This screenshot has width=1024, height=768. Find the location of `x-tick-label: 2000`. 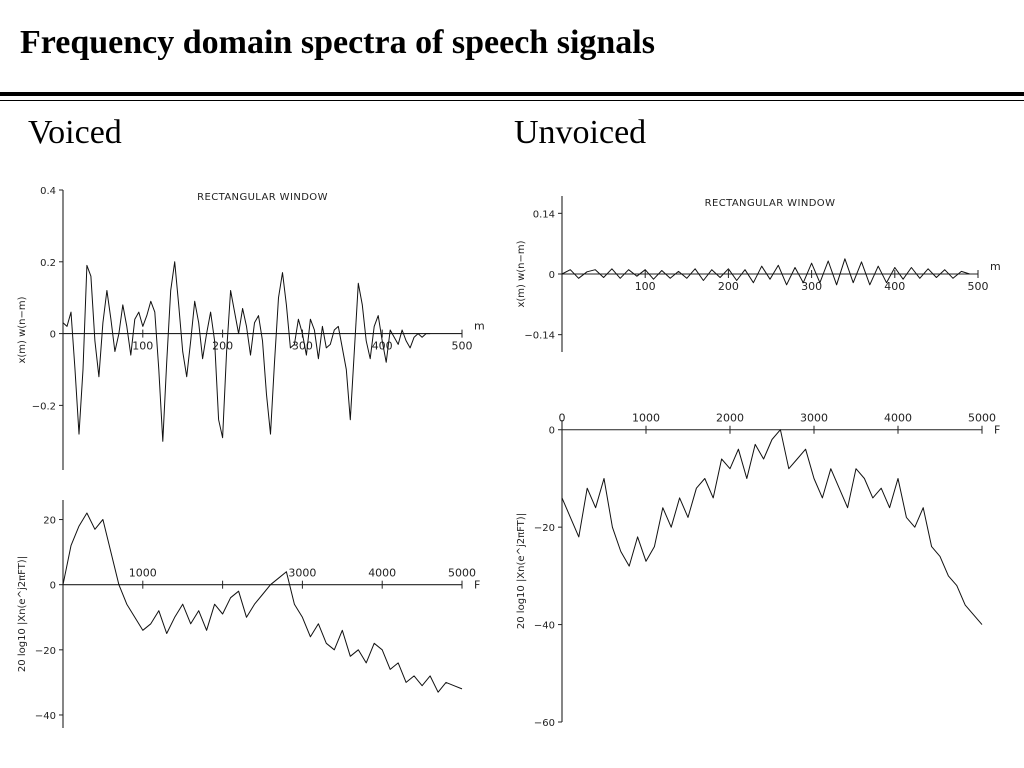

x-tick-label: 2000 is located at coordinates (730, 418).